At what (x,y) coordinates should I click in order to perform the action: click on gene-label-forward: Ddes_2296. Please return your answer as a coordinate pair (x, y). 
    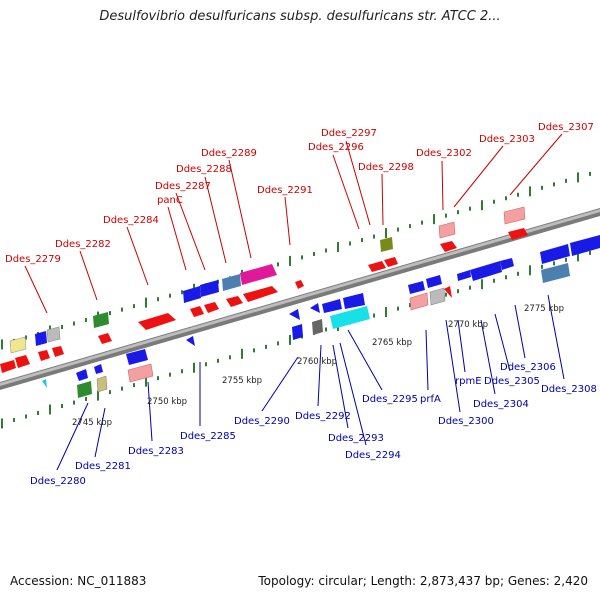
    Looking at the image, I should click on (336, 147).